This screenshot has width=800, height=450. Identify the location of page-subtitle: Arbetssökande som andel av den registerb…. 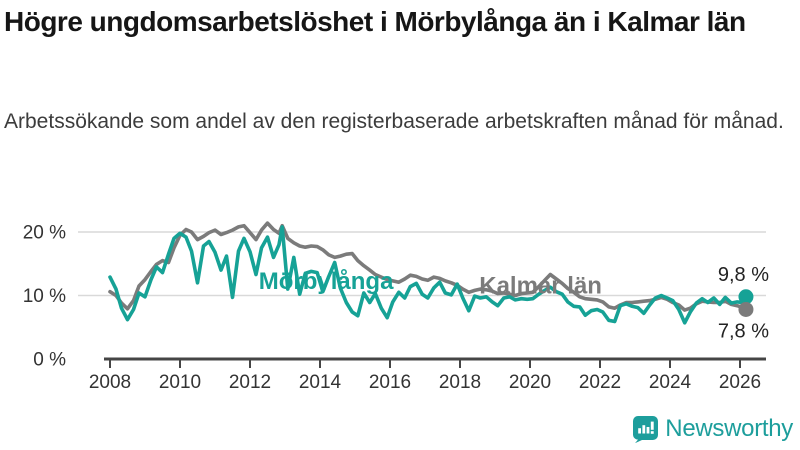
(394, 121).